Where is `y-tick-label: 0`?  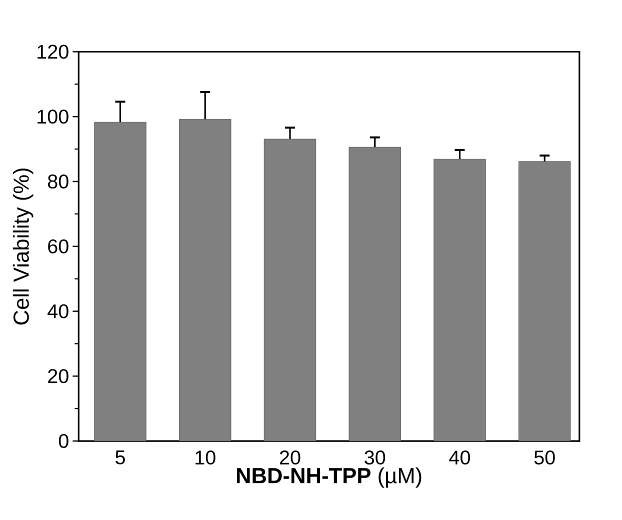 y-tick-label: 0 is located at coordinates (63, 441).